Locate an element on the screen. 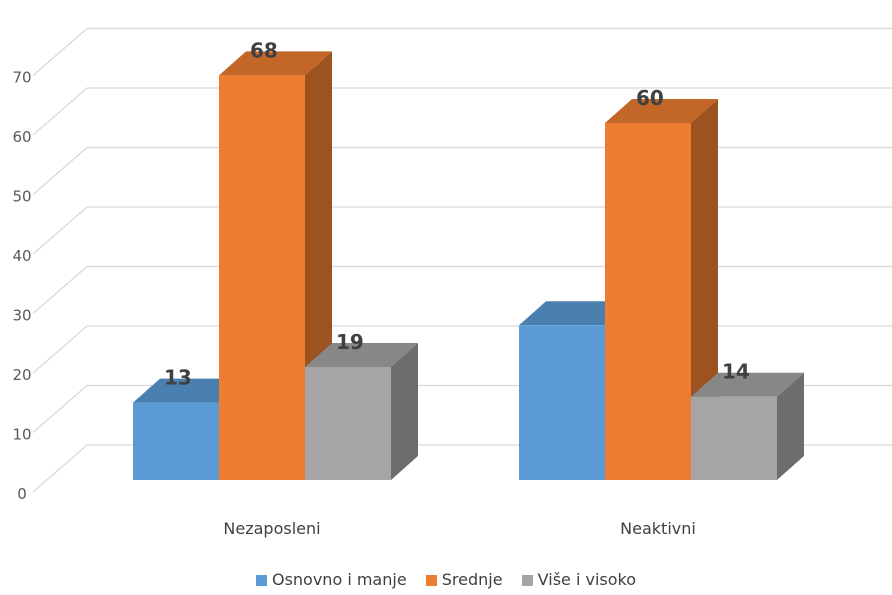 The image size is (892, 595). y-tick-label: 10 is located at coordinates (21, 435).